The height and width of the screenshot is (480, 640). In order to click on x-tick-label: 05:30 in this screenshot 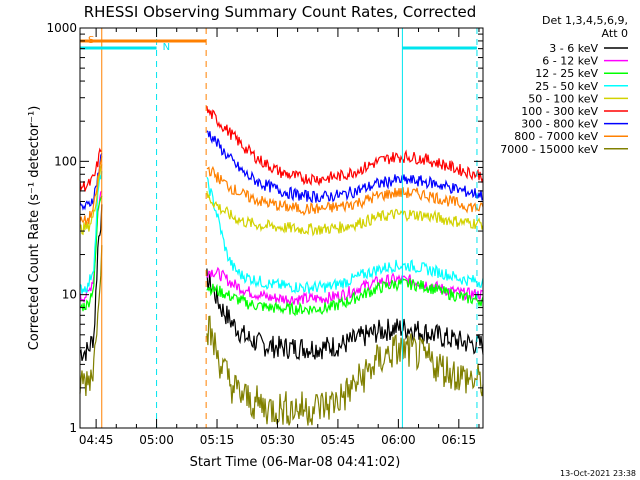, I will do `click(277, 440)`.